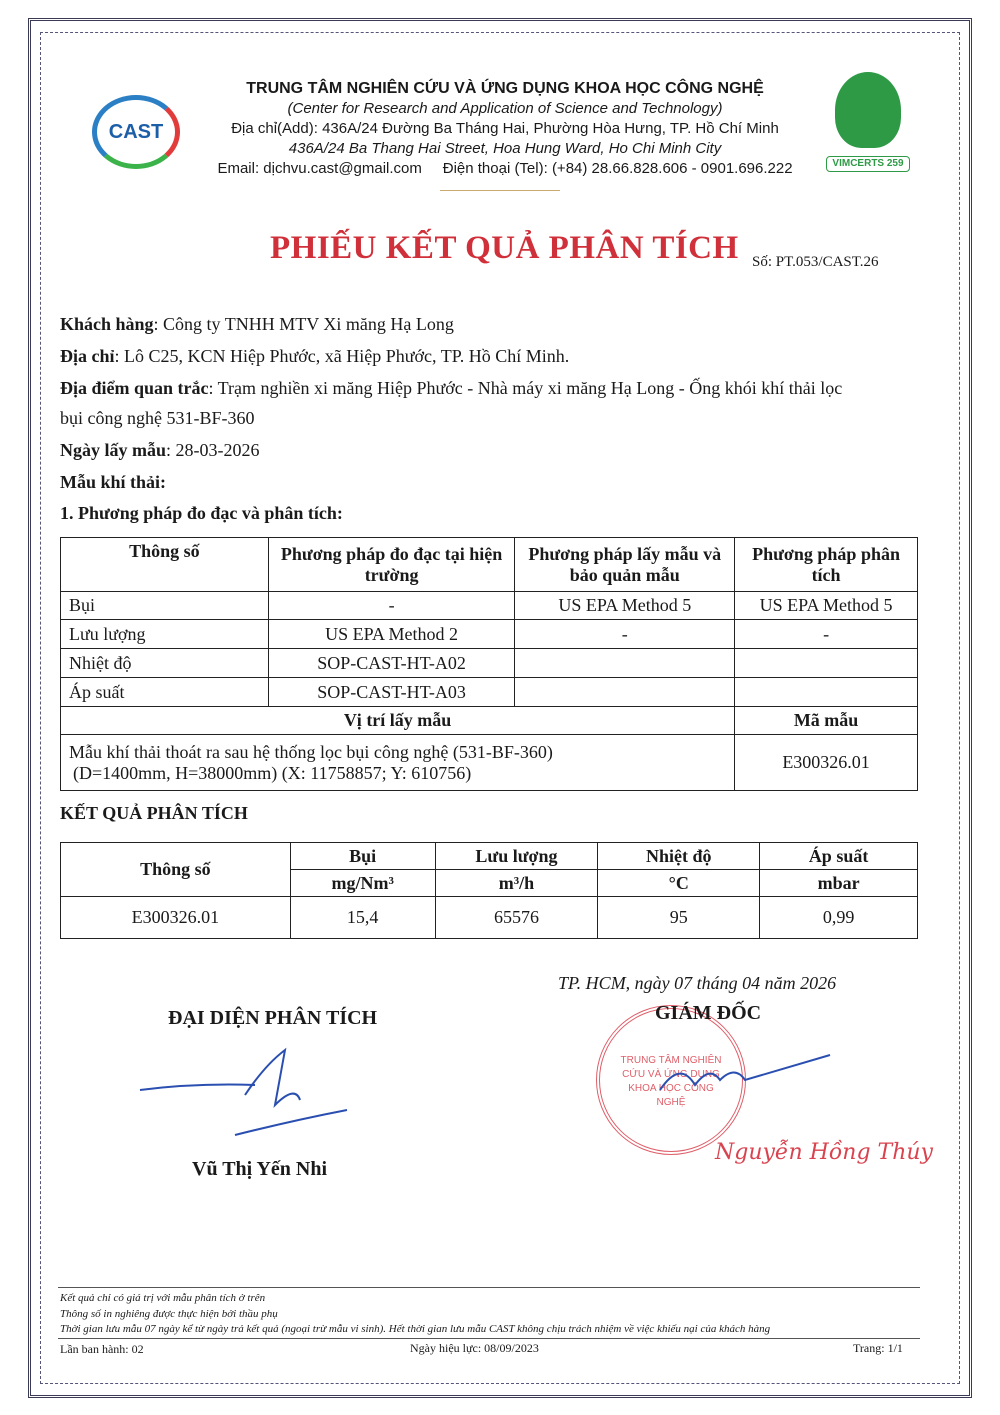  What do you see at coordinates (136, 132) in the screenshot?
I see `cast-logo: CAST` at bounding box center [136, 132].